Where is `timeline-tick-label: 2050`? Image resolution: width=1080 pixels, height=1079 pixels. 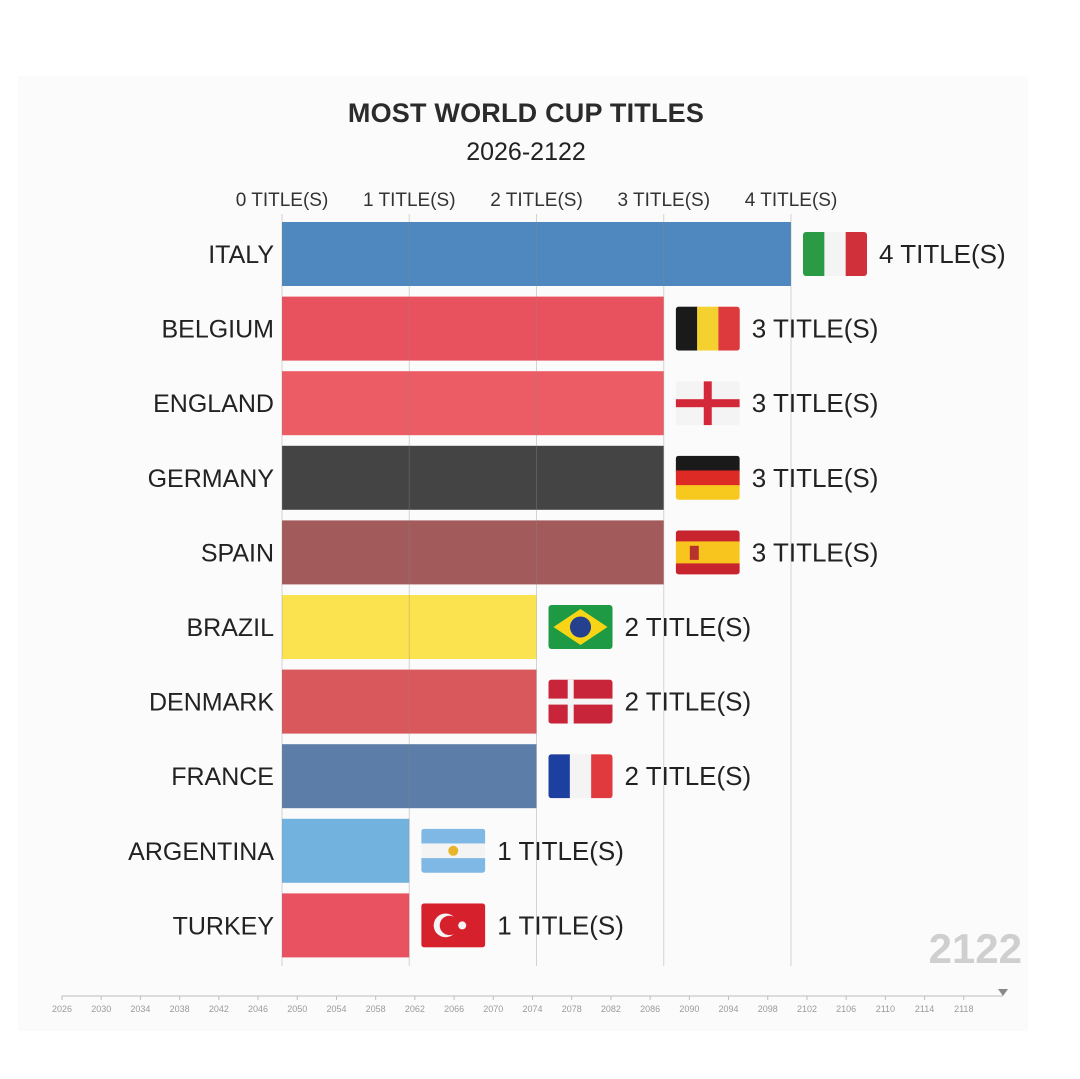
timeline-tick-label: 2050 is located at coordinates (297, 1009).